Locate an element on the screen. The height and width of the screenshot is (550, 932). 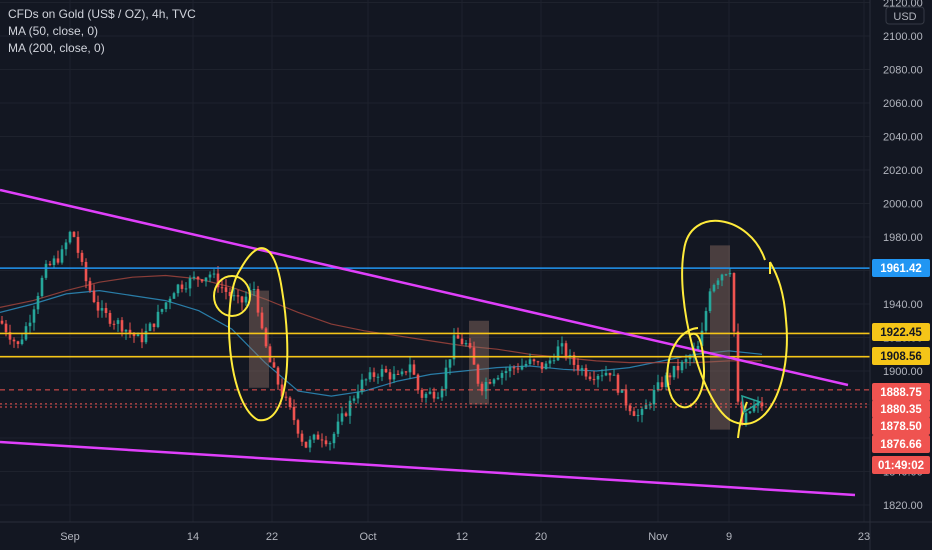
currency-label: USD is located at coordinates (904, 17).